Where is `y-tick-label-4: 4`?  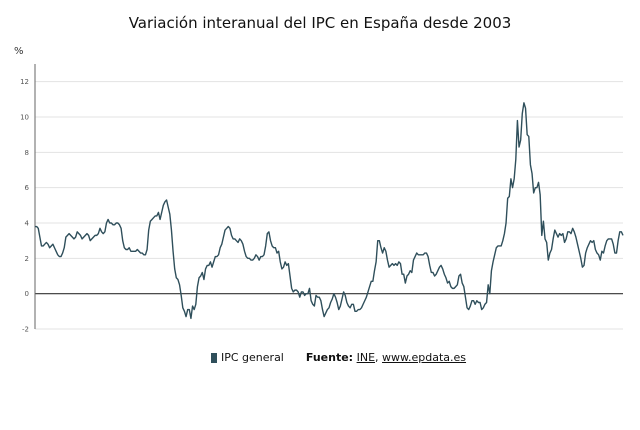 y-tick-label-4: 4 is located at coordinates (27, 224).